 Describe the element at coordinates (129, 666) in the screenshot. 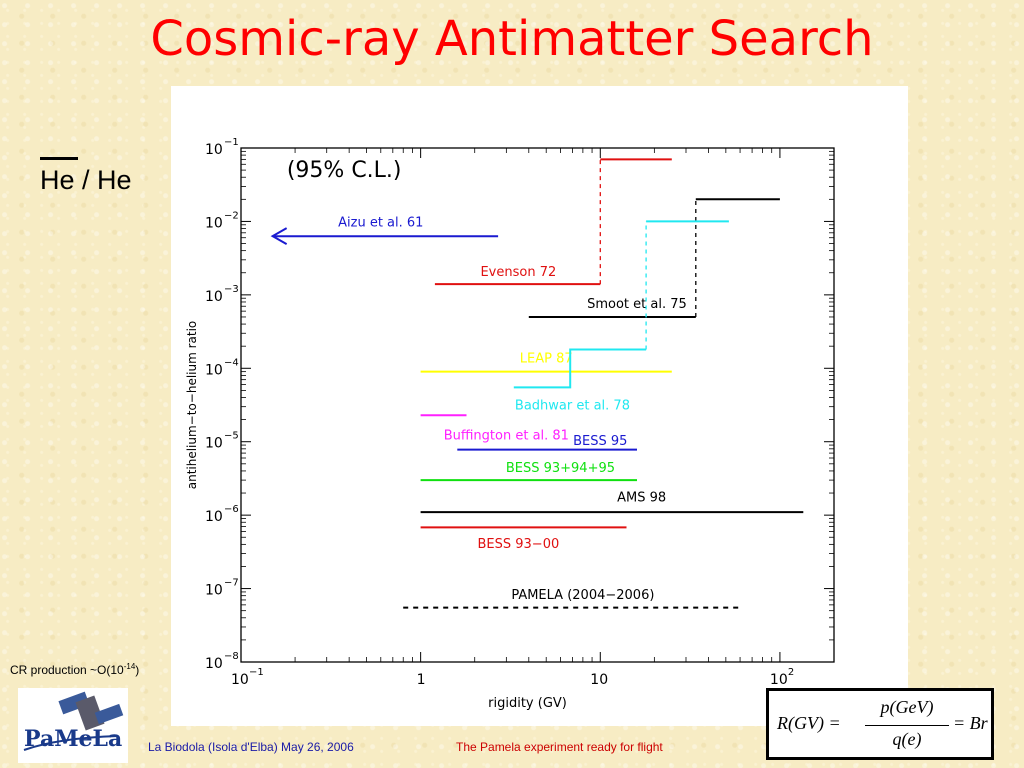

I see `cr-production-exponent: -14` at that location.